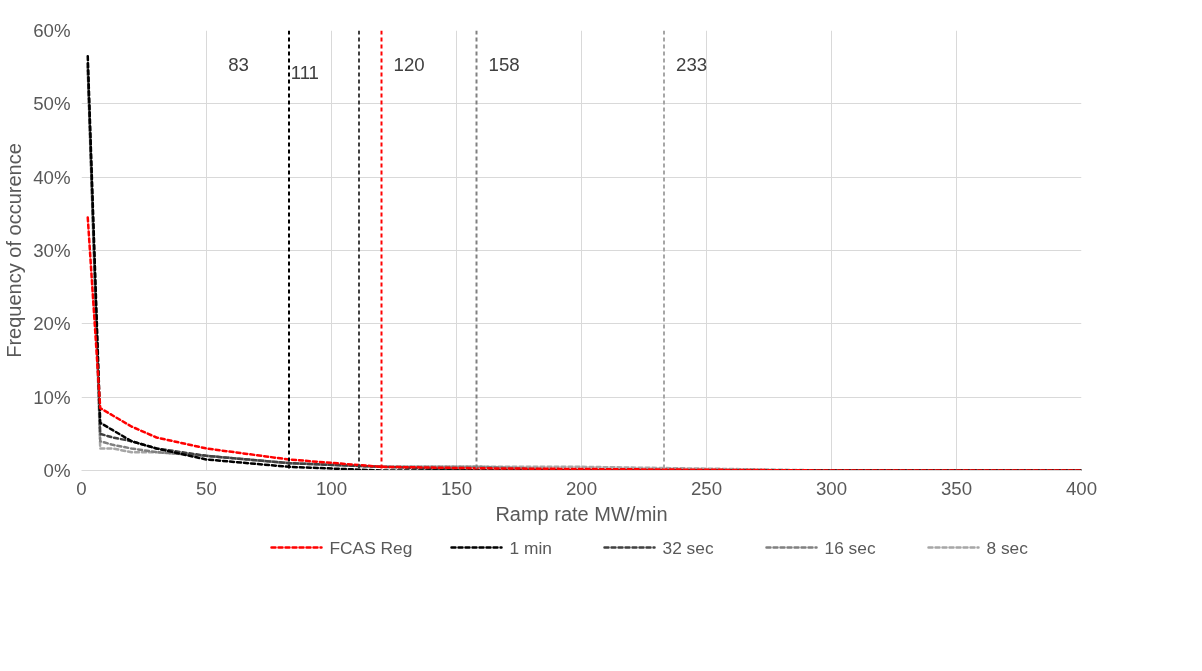 This screenshot has width=1202, height=671. What do you see at coordinates (850, 547) in the screenshot?
I see `legend-label: 16 sec` at bounding box center [850, 547].